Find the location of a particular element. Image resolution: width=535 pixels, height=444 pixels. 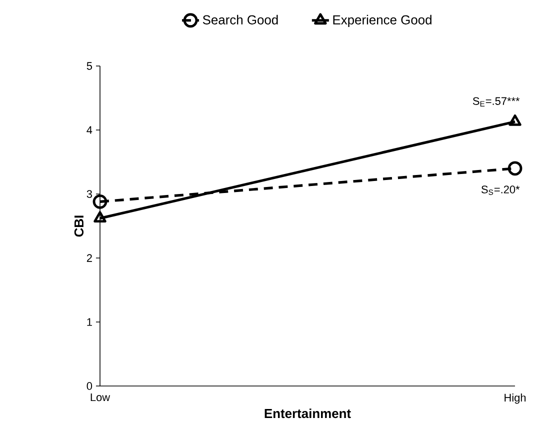

annotation: S$_{S}$=.20* is located at coordinates (500, 190).